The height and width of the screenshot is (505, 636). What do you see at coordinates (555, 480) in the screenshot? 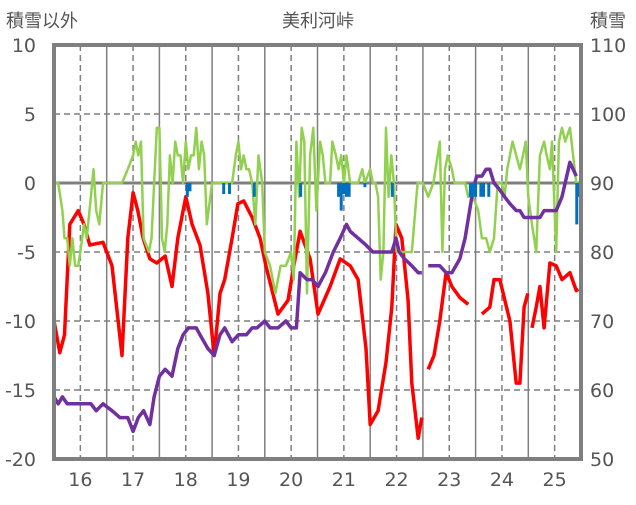
I see `x-tick-label: 25` at bounding box center [555, 480].